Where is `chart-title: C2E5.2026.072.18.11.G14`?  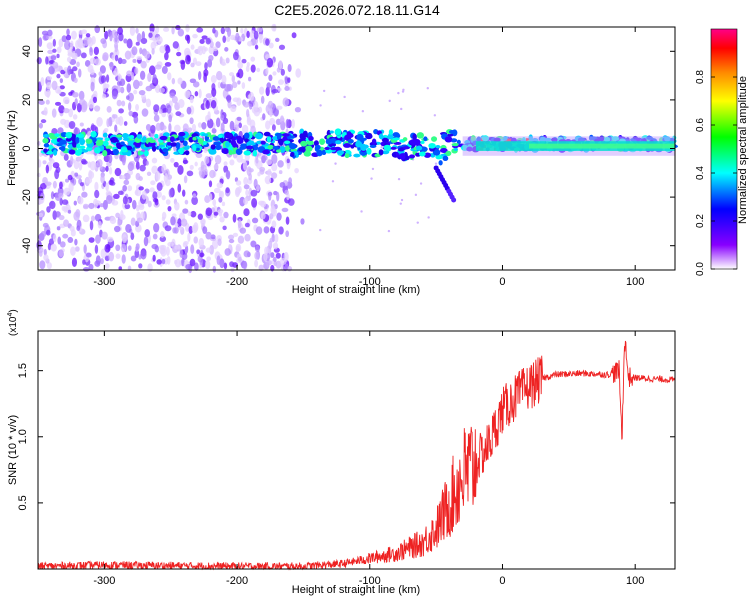 chart-title: C2E5.2026.072.18.11.G14 is located at coordinates (357, 10).